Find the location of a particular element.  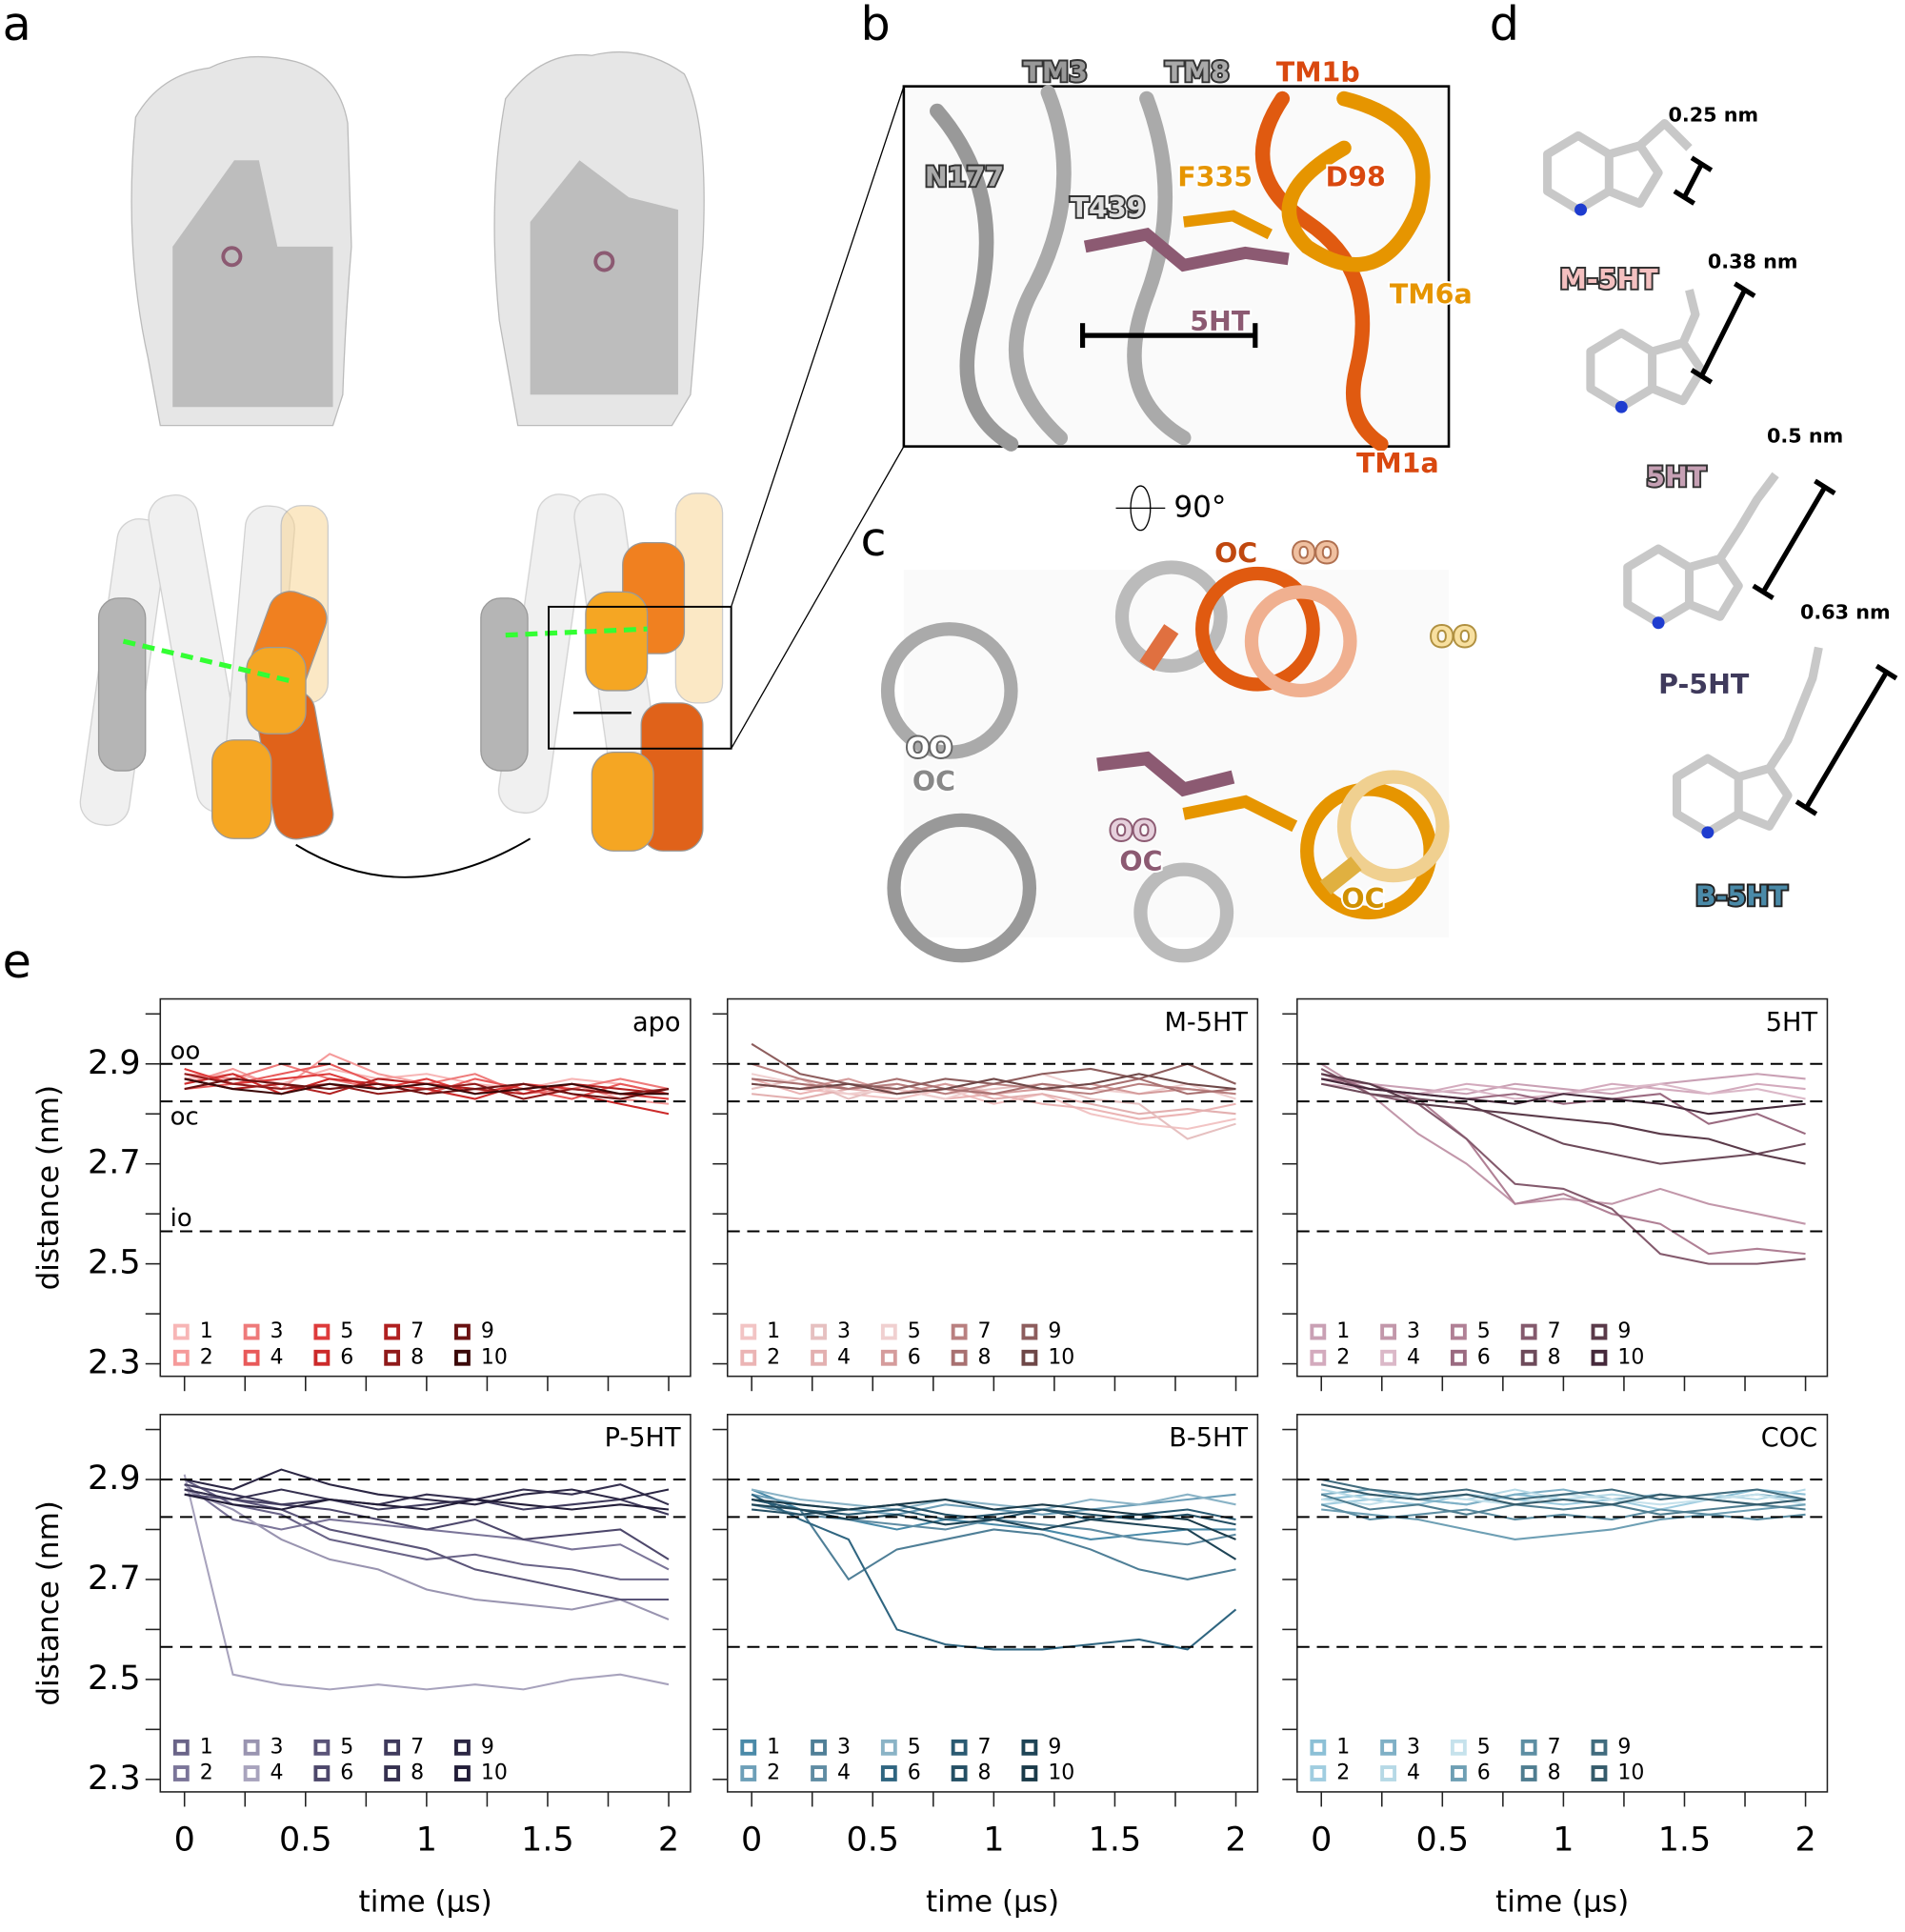

plot-area is located at coordinates (992, 1138).